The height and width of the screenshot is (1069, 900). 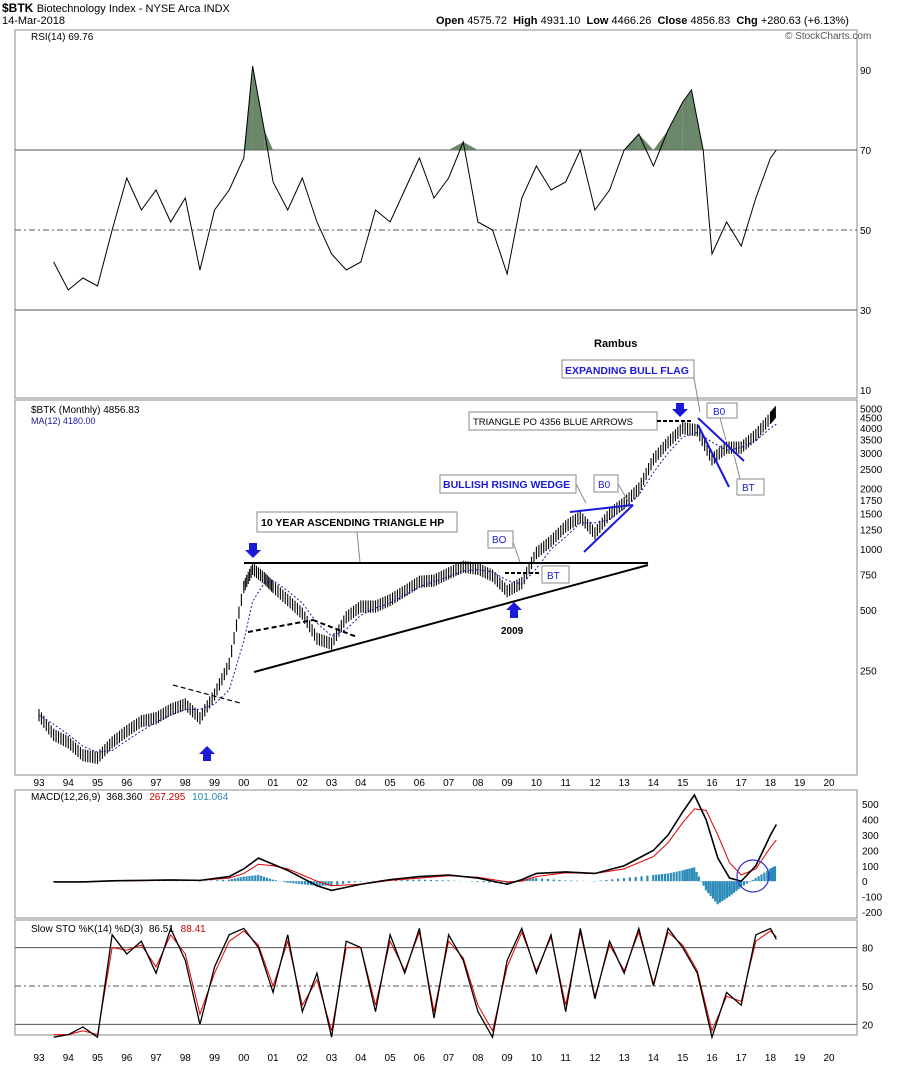 I want to click on x-tick-label: 95, so click(x=98, y=1058).